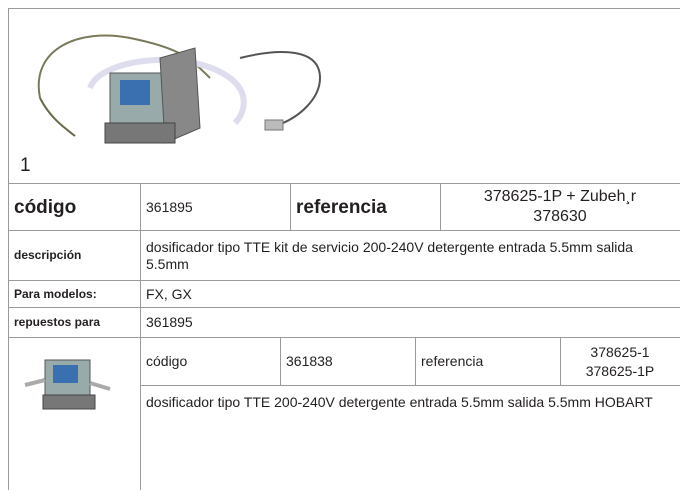 This screenshot has width=680, height=490. I want to click on reference-line: 378625-1, so click(620, 351).